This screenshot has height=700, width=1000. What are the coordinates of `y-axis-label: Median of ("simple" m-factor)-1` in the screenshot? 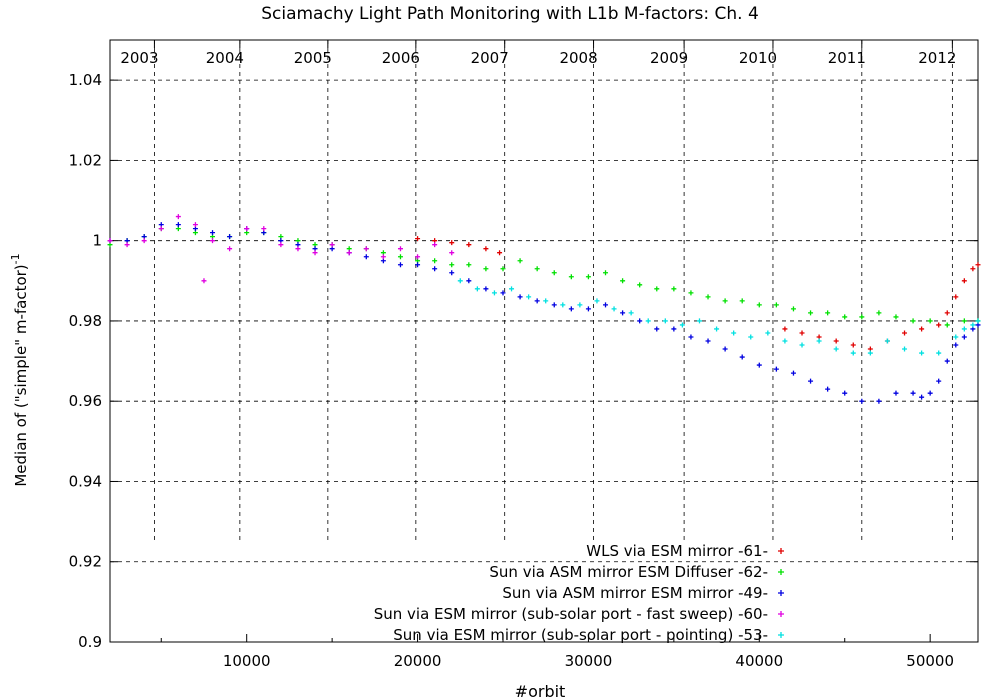 It's located at (19, 369).